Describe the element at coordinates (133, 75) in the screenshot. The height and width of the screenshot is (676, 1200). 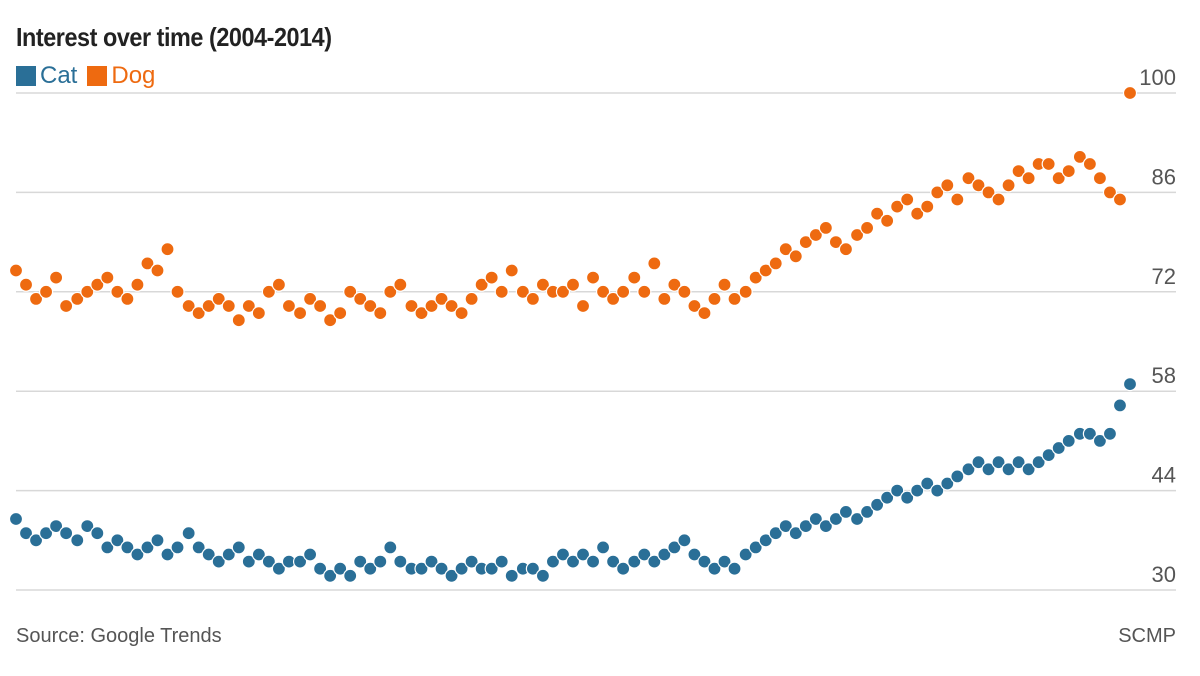
I see `legend-label-dog: Dog` at that location.